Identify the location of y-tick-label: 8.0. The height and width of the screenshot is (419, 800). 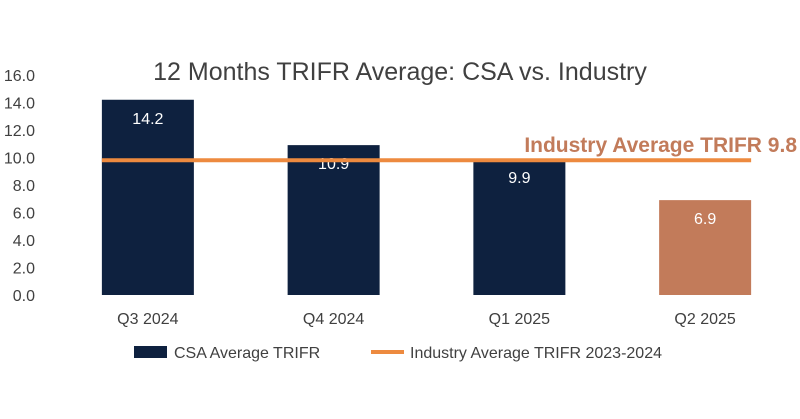
(24, 186).